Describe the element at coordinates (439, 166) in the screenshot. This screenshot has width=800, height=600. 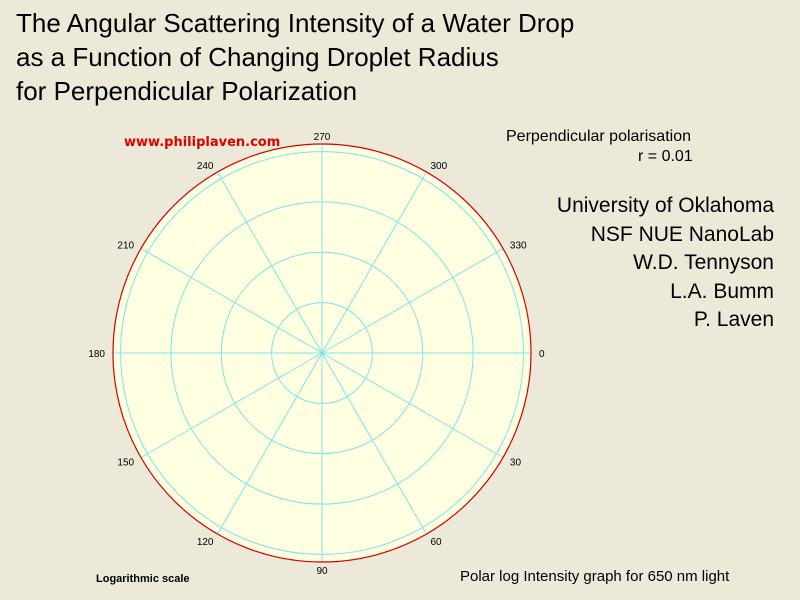
I see `angle-tick-label: 300` at that location.